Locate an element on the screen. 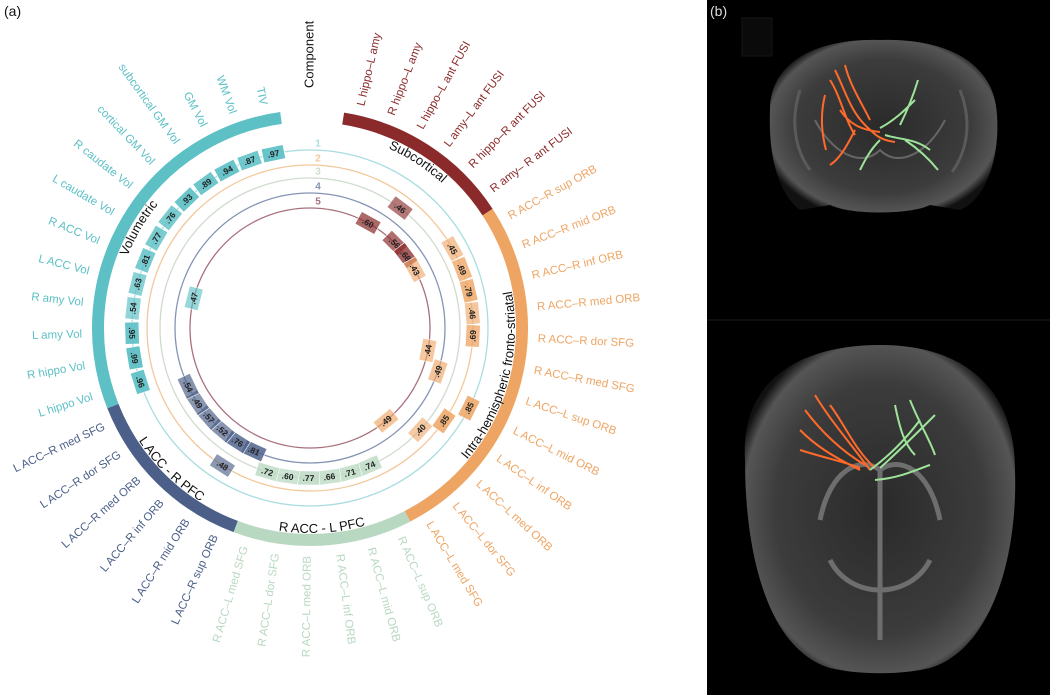 The height and width of the screenshot is (700, 1050). variable-label: R hippo Vol is located at coordinates (56, 371).